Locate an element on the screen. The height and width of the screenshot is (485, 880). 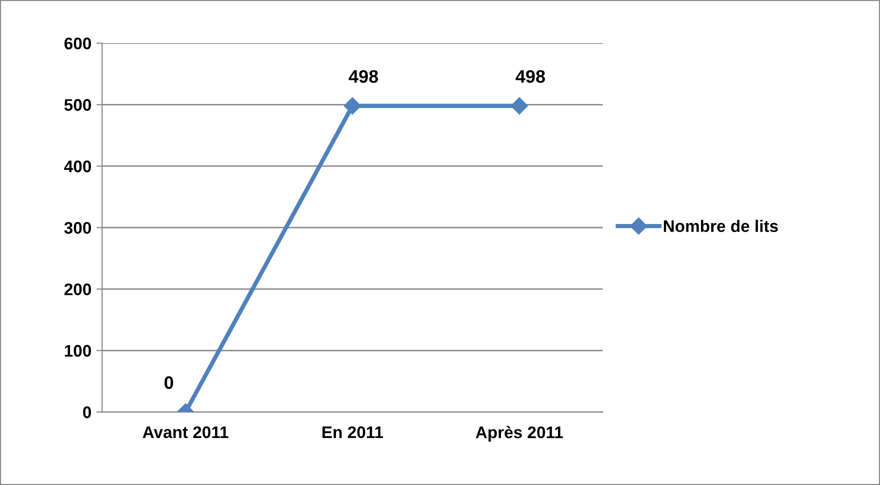
x-tick-label: Avant 2011 is located at coordinates (185, 432).